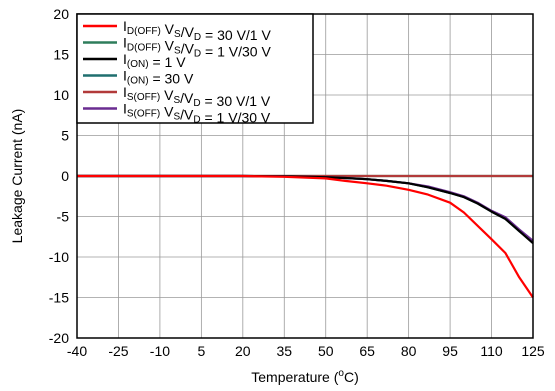 This screenshot has width=555, height=391. Describe the element at coordinates (284, 351) in the screenshot. I see `x-tick-label: 35` at that location.